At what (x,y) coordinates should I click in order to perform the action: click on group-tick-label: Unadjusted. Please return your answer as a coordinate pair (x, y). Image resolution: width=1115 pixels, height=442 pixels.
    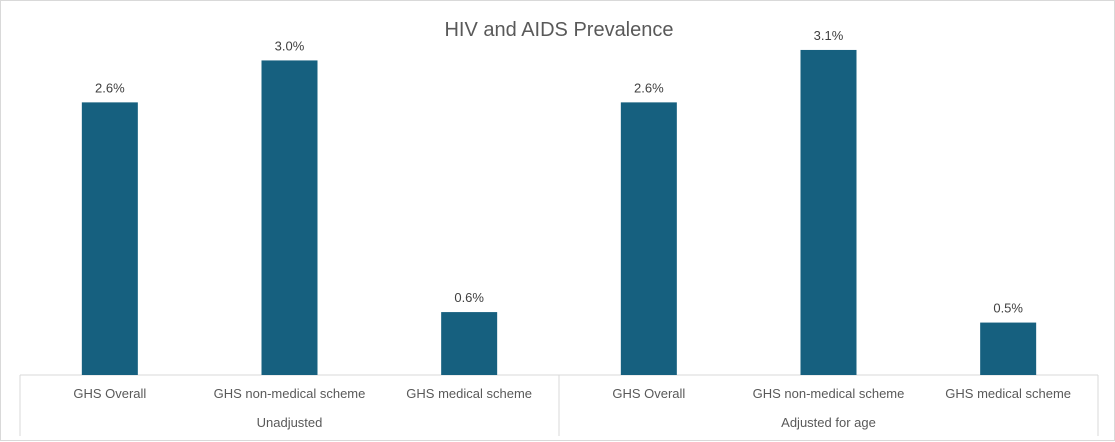
    Looking at the image, I should click on (290, 422).